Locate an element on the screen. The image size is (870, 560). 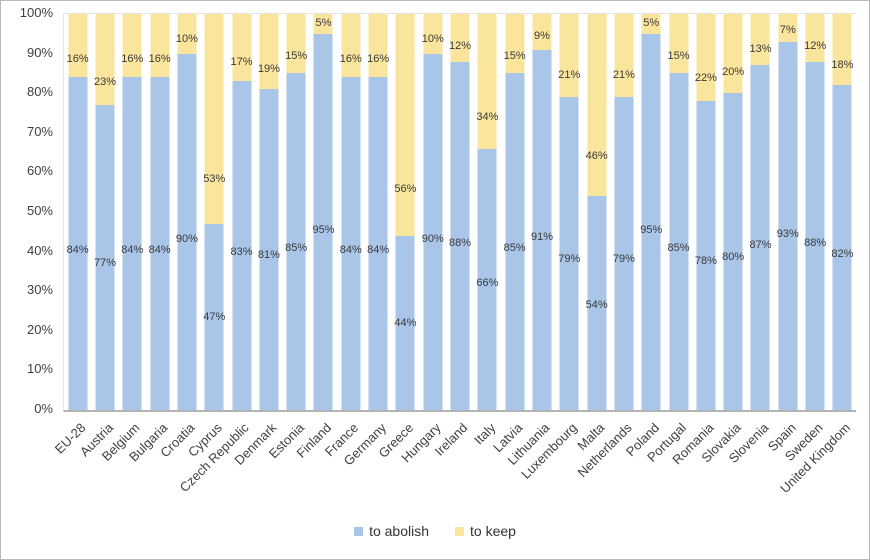
bar-column-hungary: 90% 10% Hungary is located at coordinates (422, 239).